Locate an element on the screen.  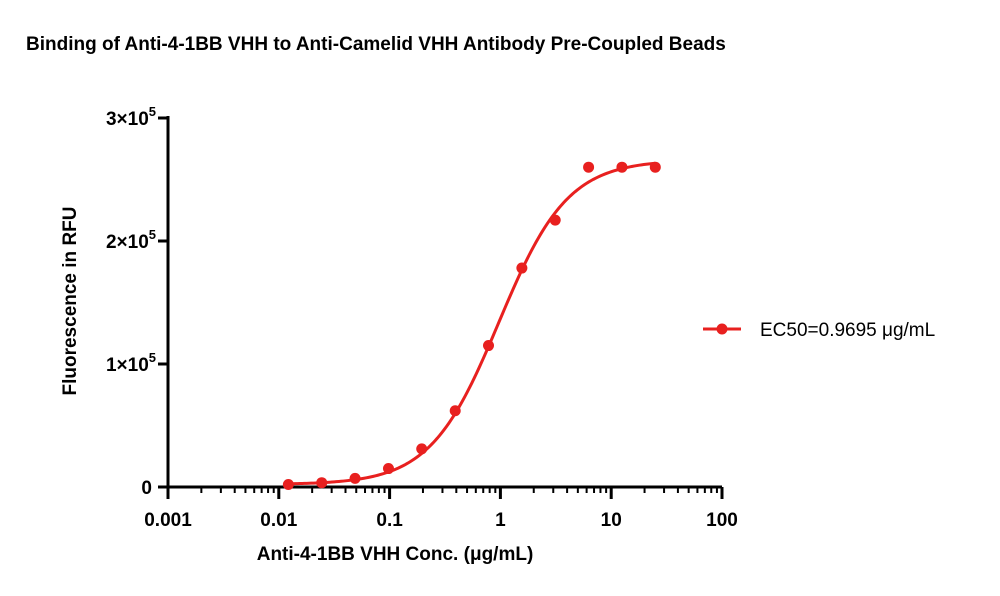
x-tick-label: 0.001 is located at coordinates (168, 520).